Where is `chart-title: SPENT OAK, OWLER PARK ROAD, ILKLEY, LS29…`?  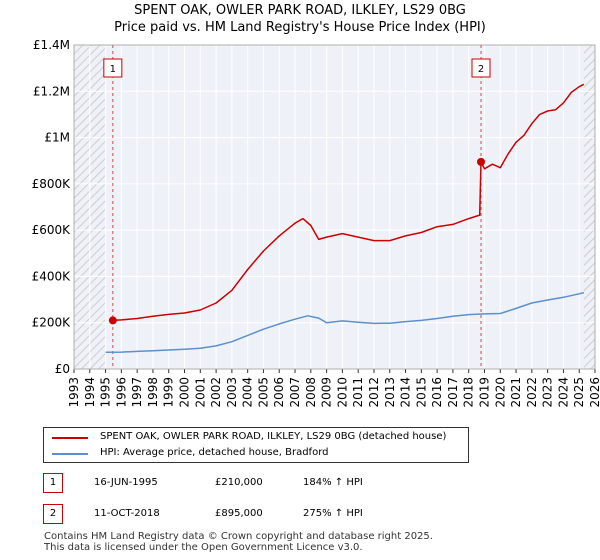 chart-title: SPENT OAK, OWLER PARK ROAD, ILKLEY, LS29… is located at coordinates (300, 10).